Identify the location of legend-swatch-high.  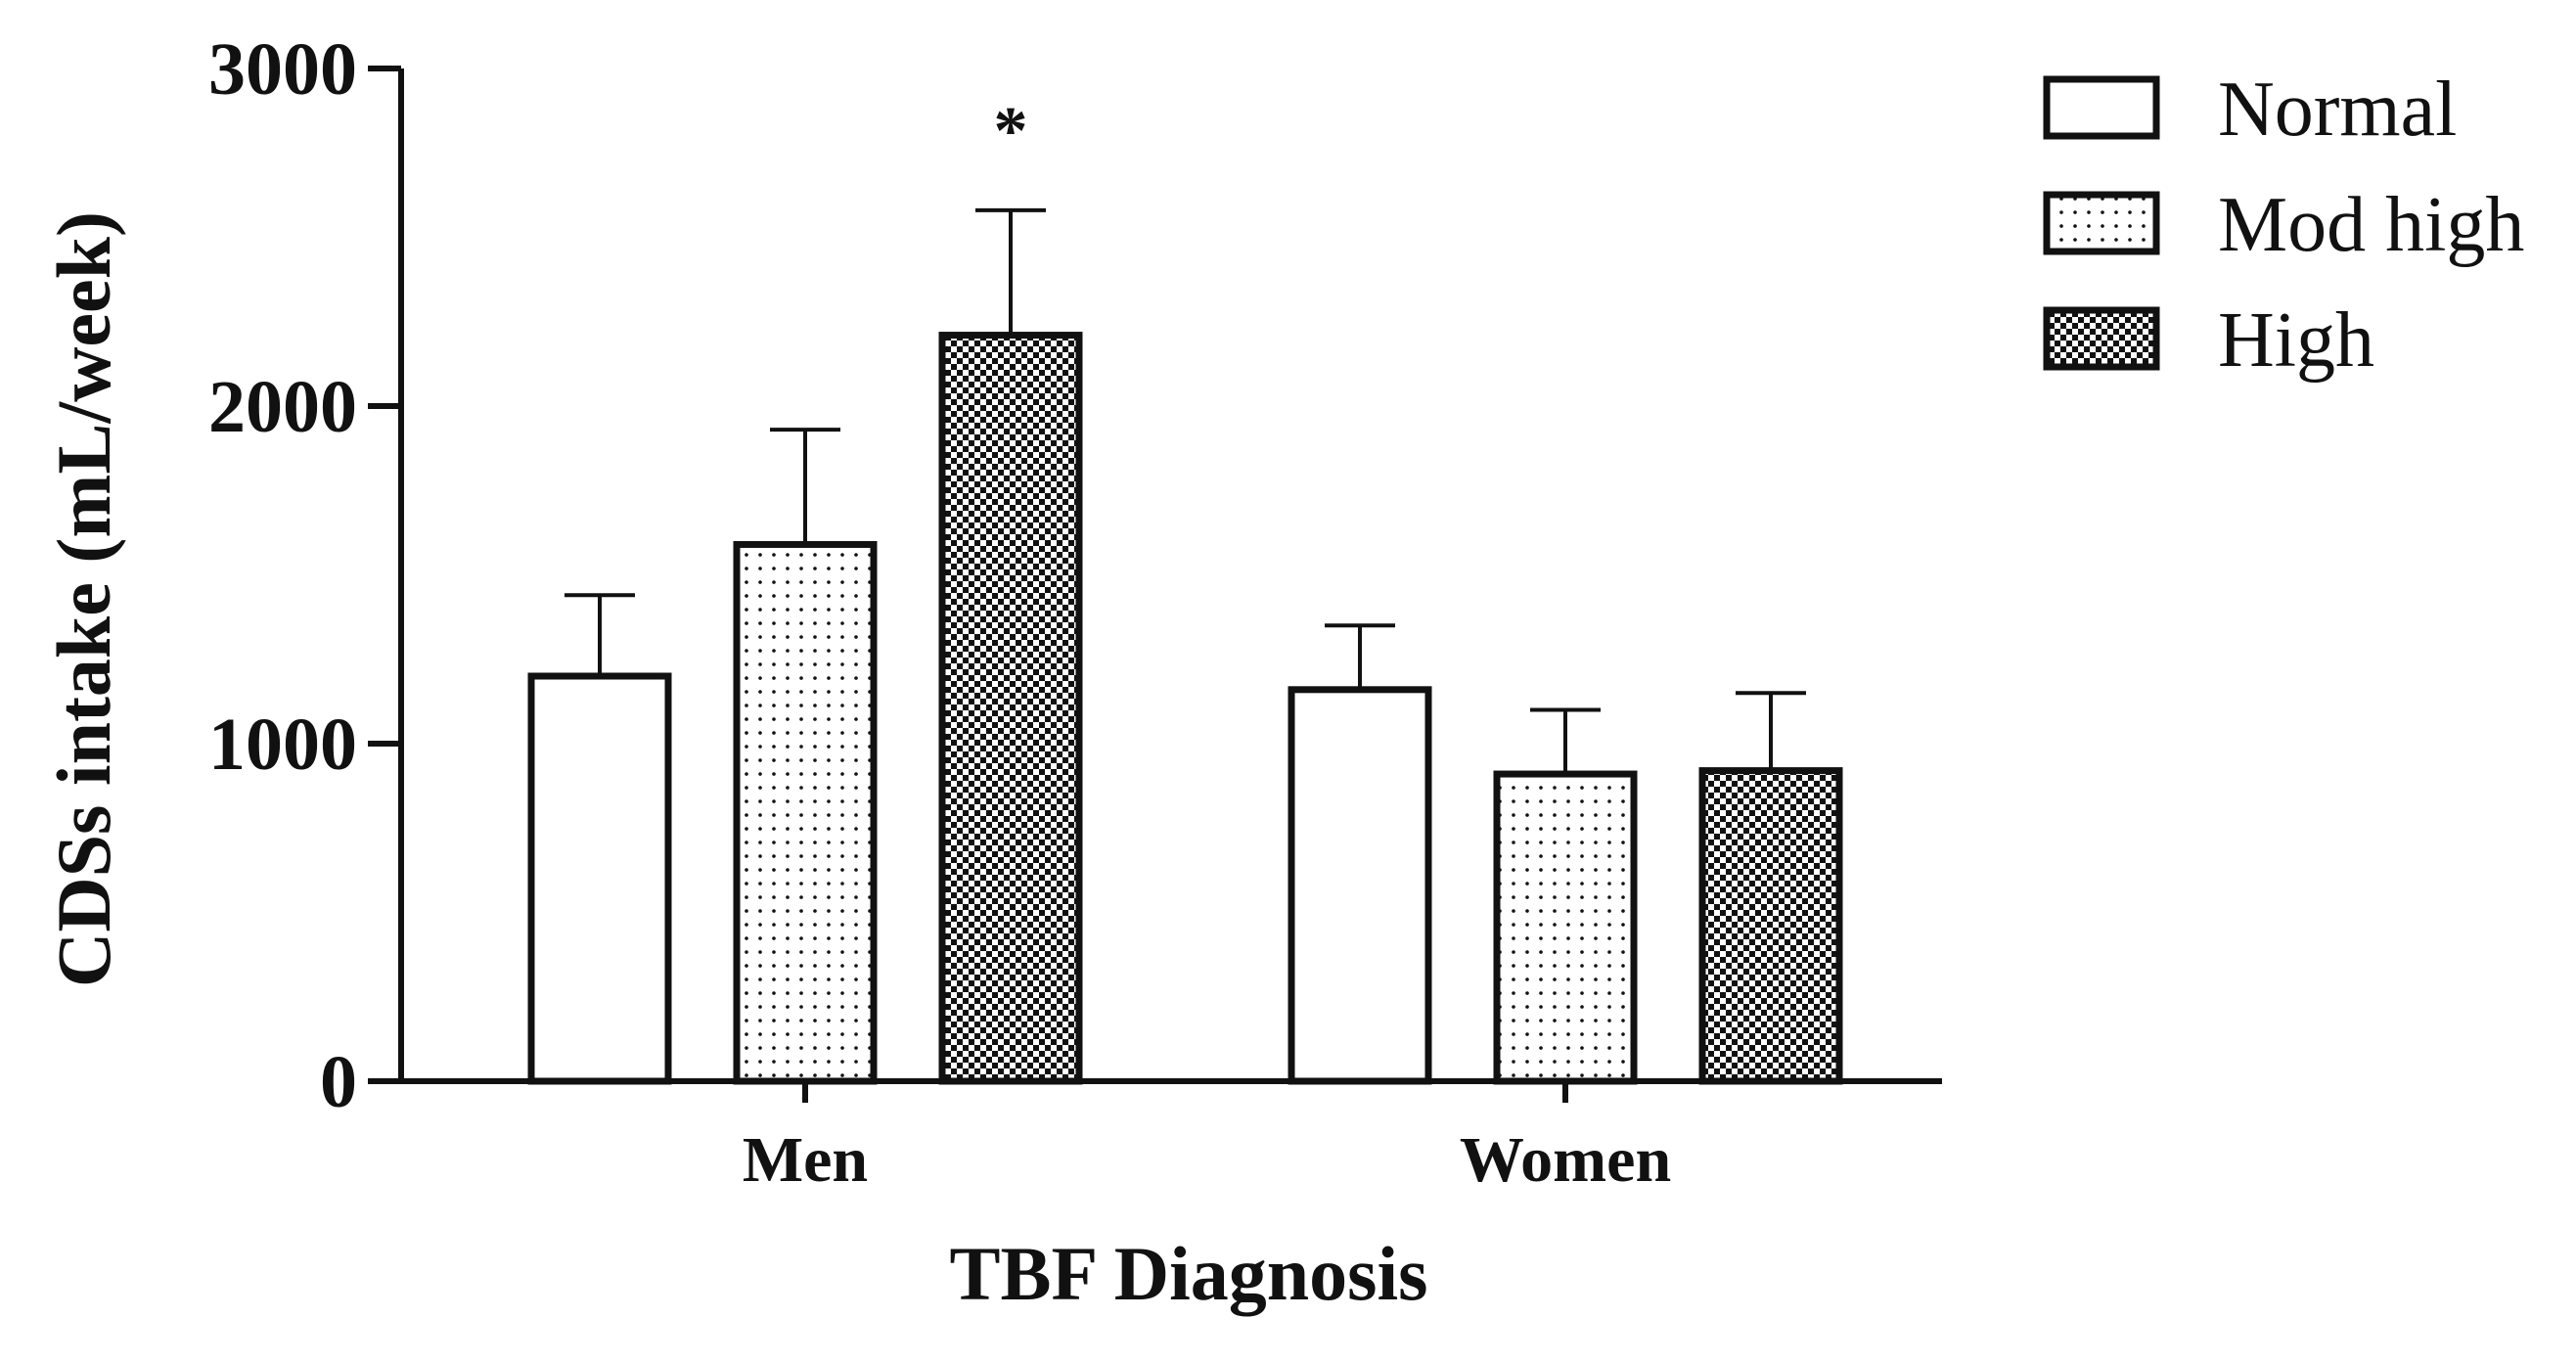
(2101, 338).